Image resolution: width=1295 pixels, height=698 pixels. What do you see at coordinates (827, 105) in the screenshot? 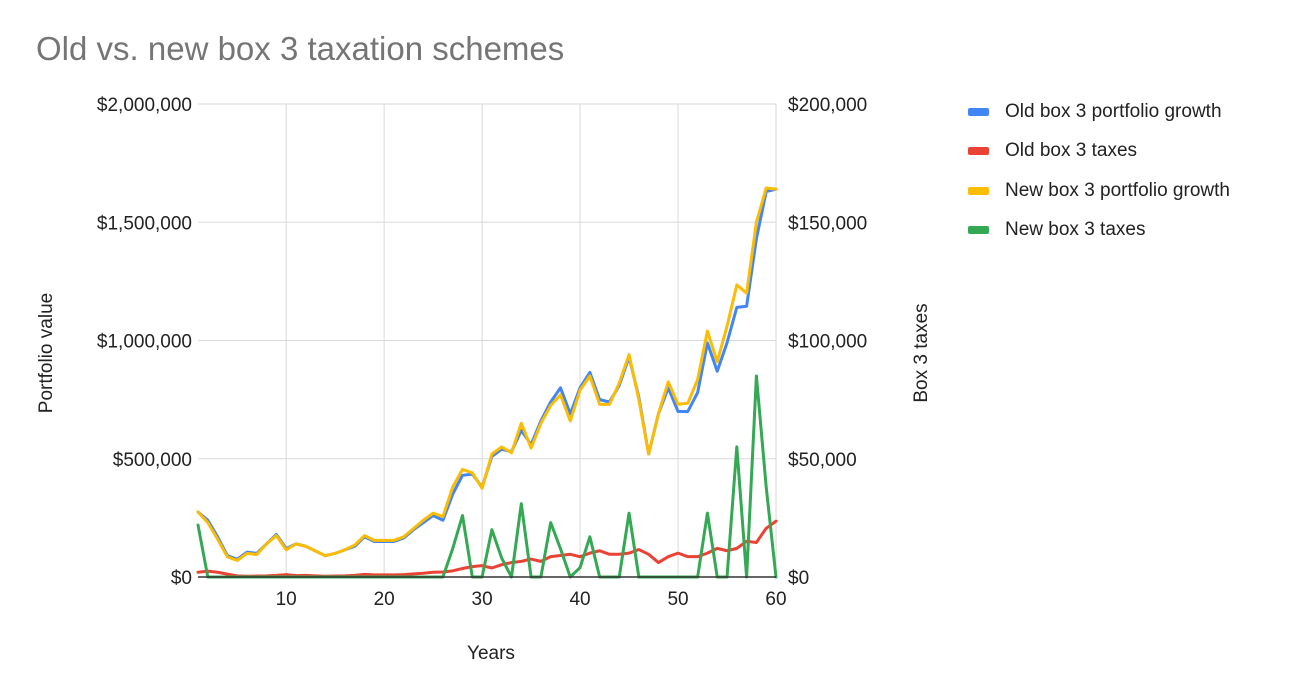
I see `y-tick-label-right: $200,000` at bounding box center [827, 105].